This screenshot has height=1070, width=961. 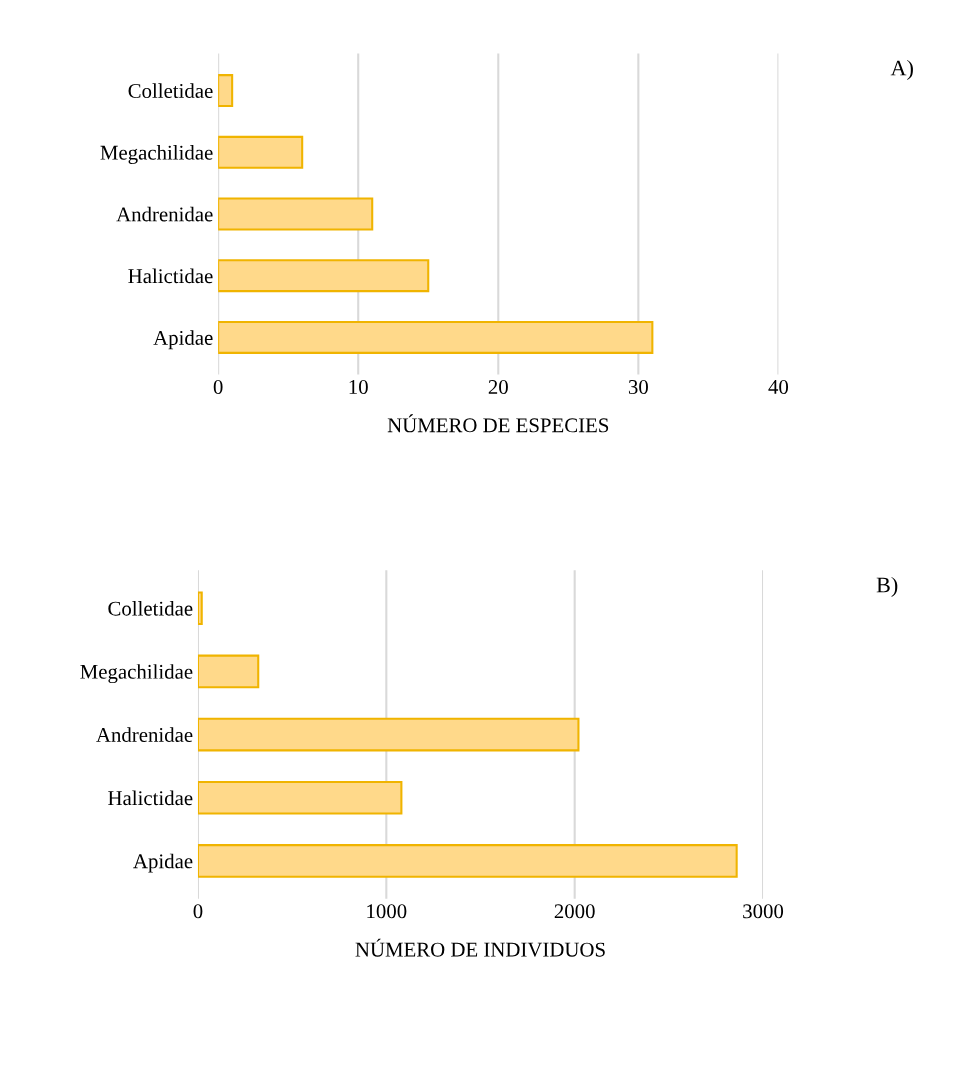 What do you see at coordinates (387, 911) in the screenshot?
I see `x-tick-label: 1000` at bounding box center [387, 911].